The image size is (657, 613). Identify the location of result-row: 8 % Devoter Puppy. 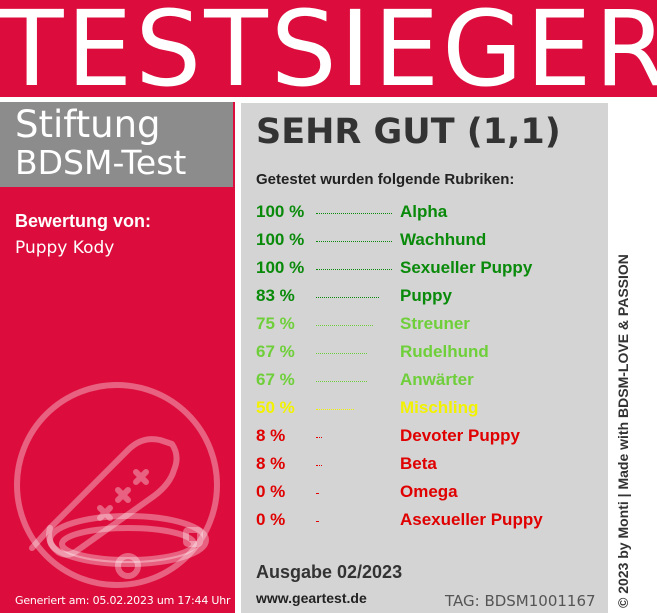
(431, 437).